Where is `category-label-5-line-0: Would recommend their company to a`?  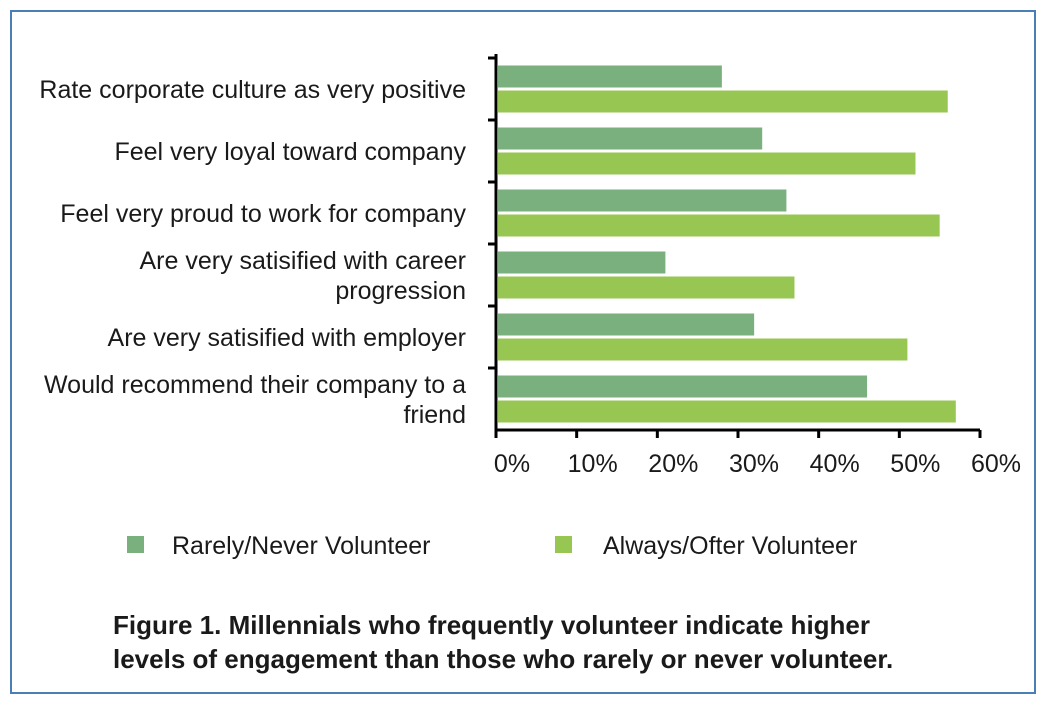 category-label-5-line-0: Would recommend their company to a is located at coordinates (255, 385).